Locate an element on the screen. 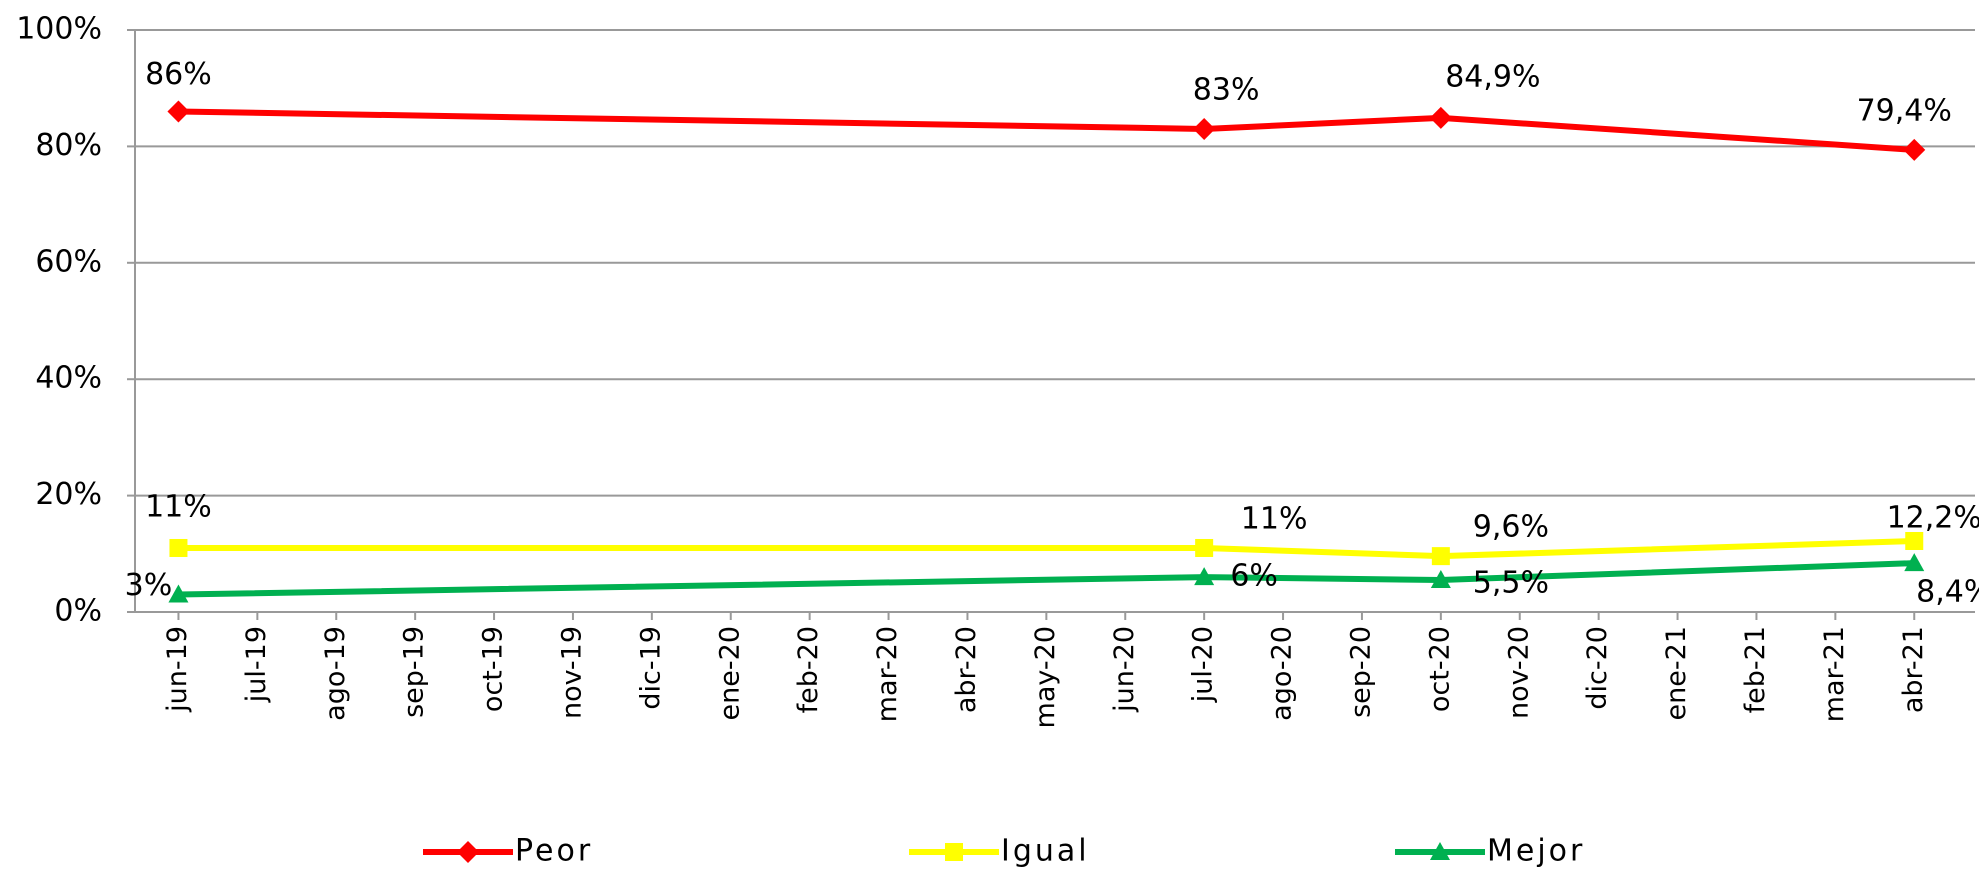 The height and width of the screenshot is (873, 1979). data-label: 84,9% is located at coordinates (1492, 76).